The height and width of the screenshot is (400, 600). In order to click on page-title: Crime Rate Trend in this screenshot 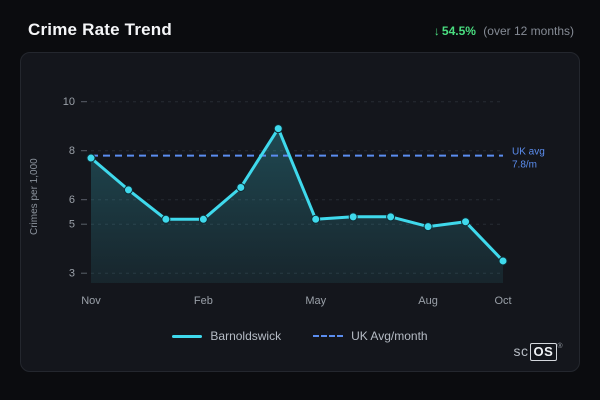, I will do `click(100, 29)`.